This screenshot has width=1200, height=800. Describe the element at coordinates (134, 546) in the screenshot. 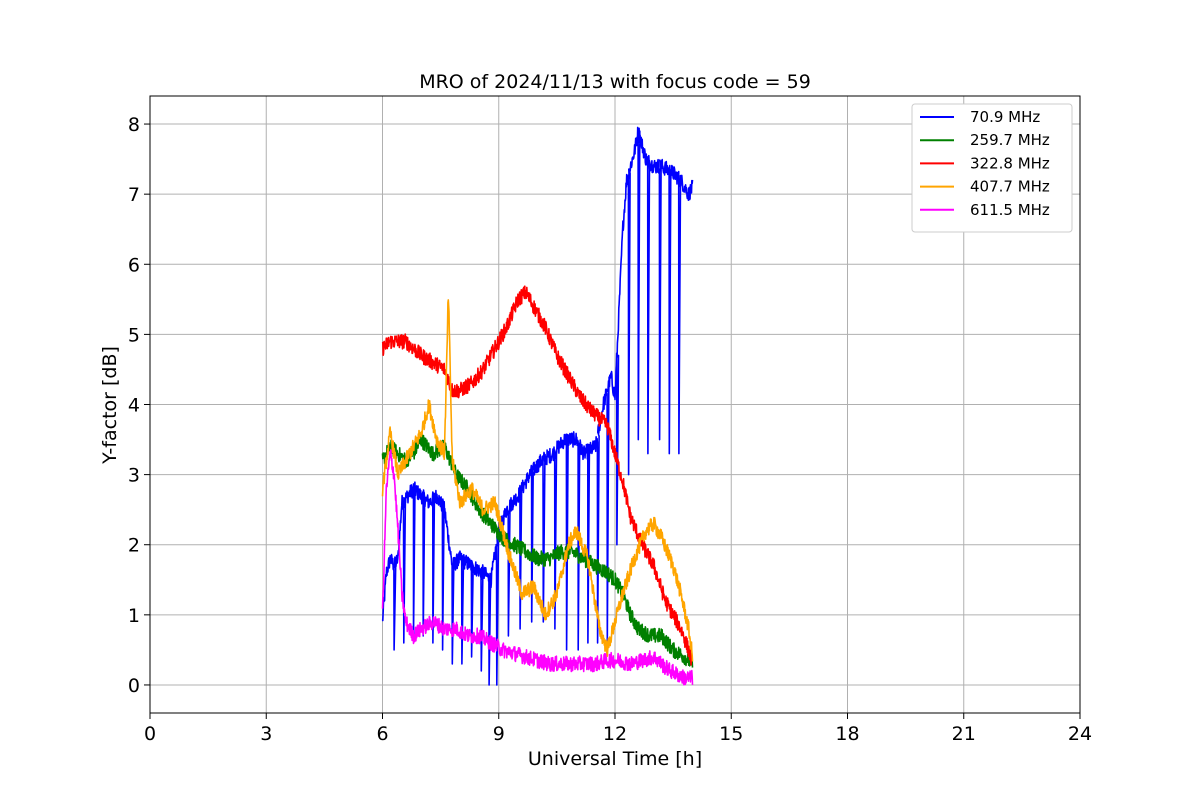

I see `y-tick-label: 2` at that location.